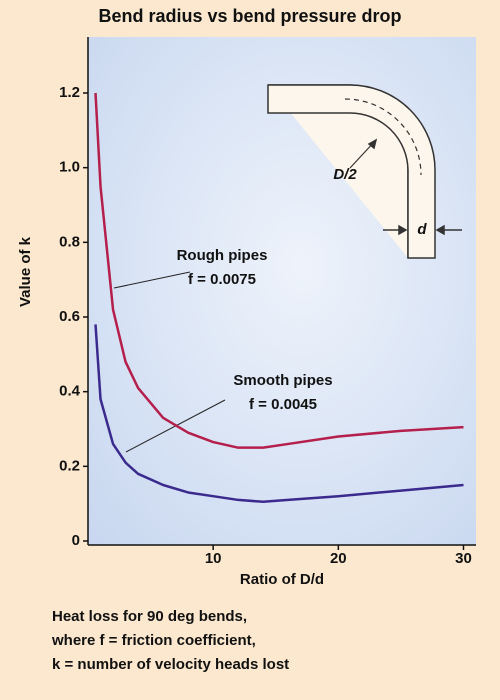 This screenshot has height=700, width=500. Describe the element at coordinates (463, 558) in the screenshot. I see `x-tick-label: 30` at that location.